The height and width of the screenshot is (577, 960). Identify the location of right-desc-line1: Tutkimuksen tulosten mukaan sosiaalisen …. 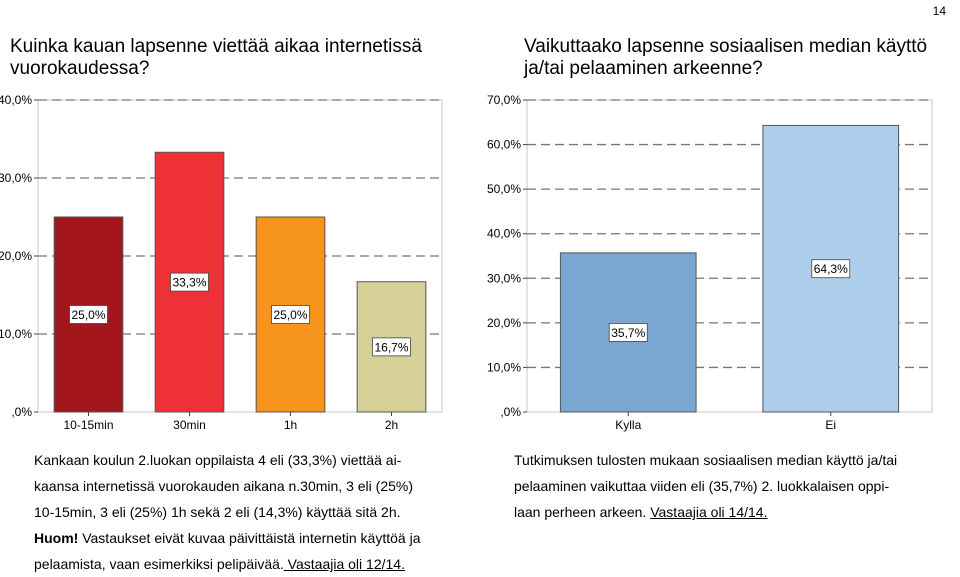
(706, 460).